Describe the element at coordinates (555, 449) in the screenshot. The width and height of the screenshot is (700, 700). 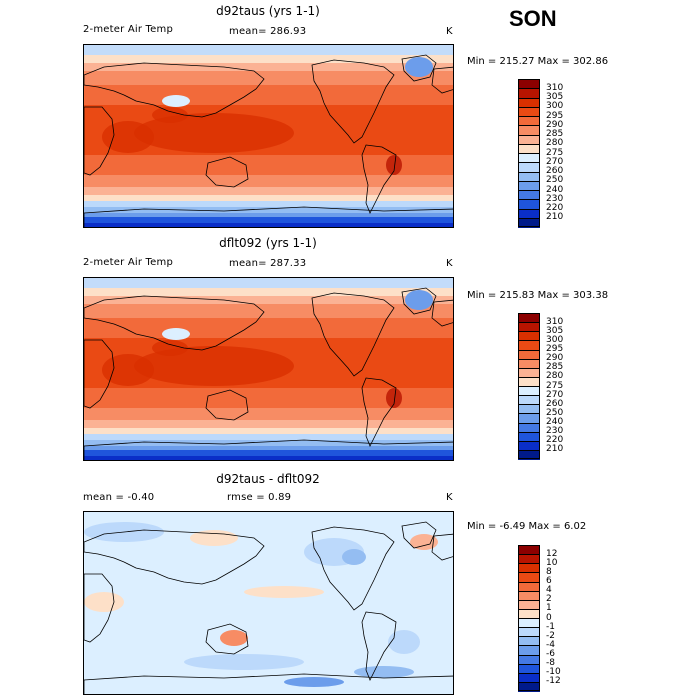
I see `colorbar-tick-label: 210` at that location.